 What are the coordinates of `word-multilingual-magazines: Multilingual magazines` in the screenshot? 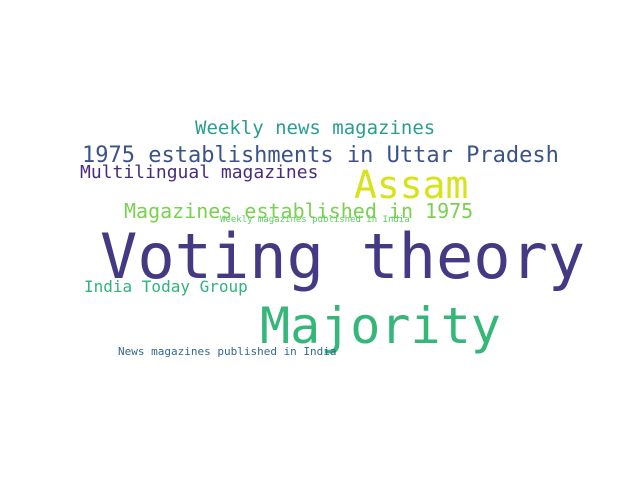 It's located at (199, 172).